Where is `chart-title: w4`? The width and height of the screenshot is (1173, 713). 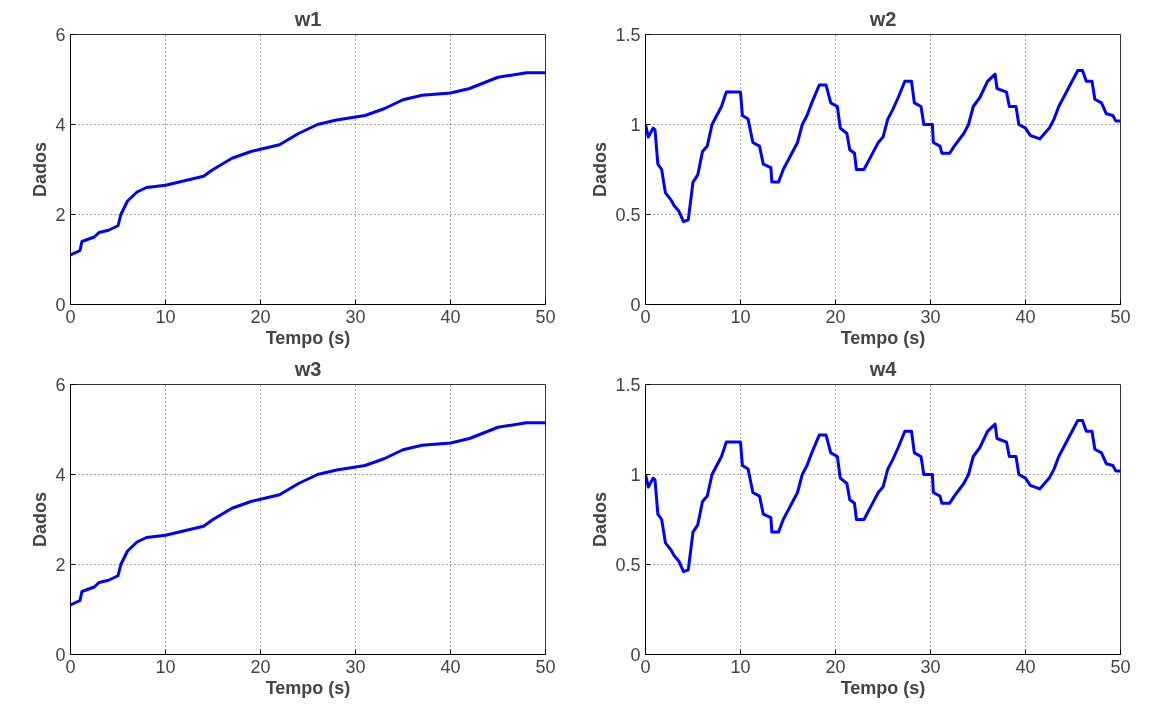
chart-title: w4 is located at coordinates (883, 368).